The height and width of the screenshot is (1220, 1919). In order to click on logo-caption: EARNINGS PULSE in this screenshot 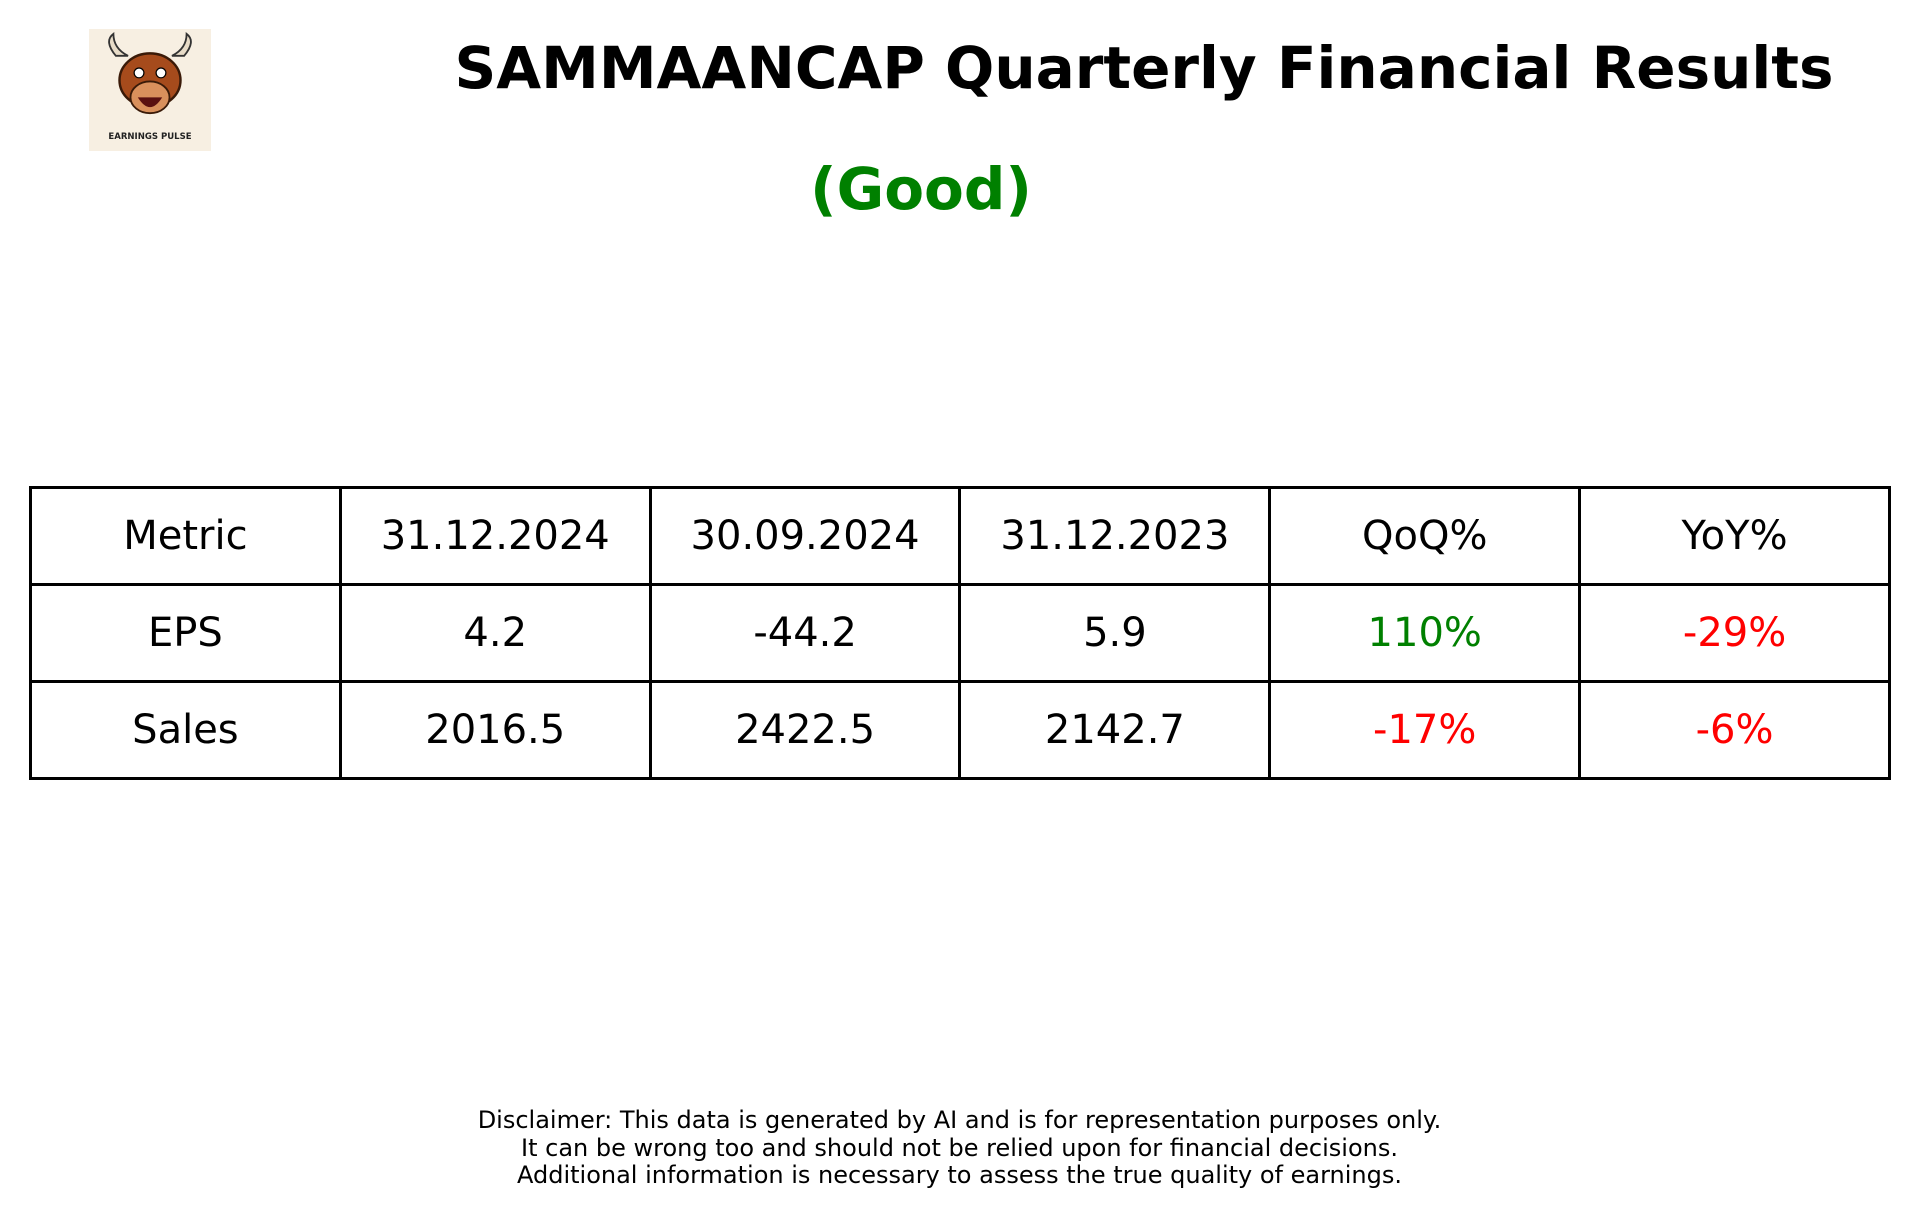, I will do `click(149, 137)`.